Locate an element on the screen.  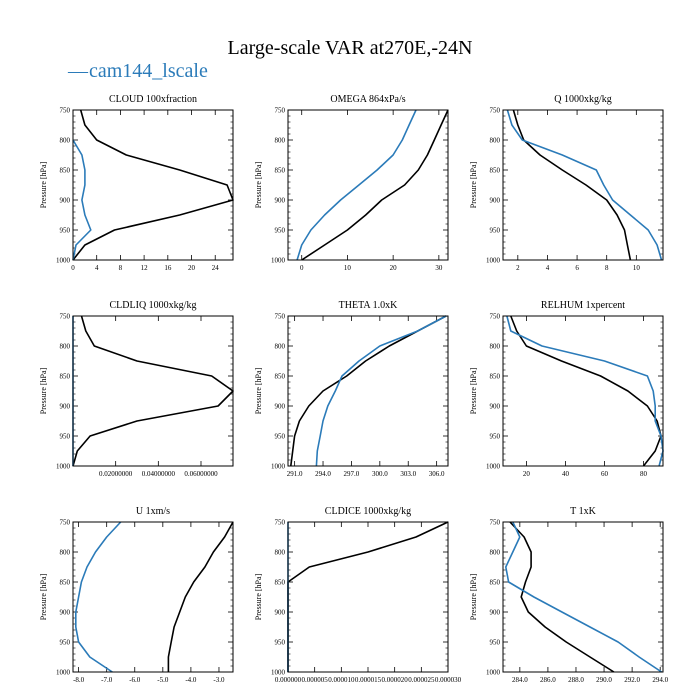
panel-title: Q 1000xkg/kg is located at coordinates (583, 99).